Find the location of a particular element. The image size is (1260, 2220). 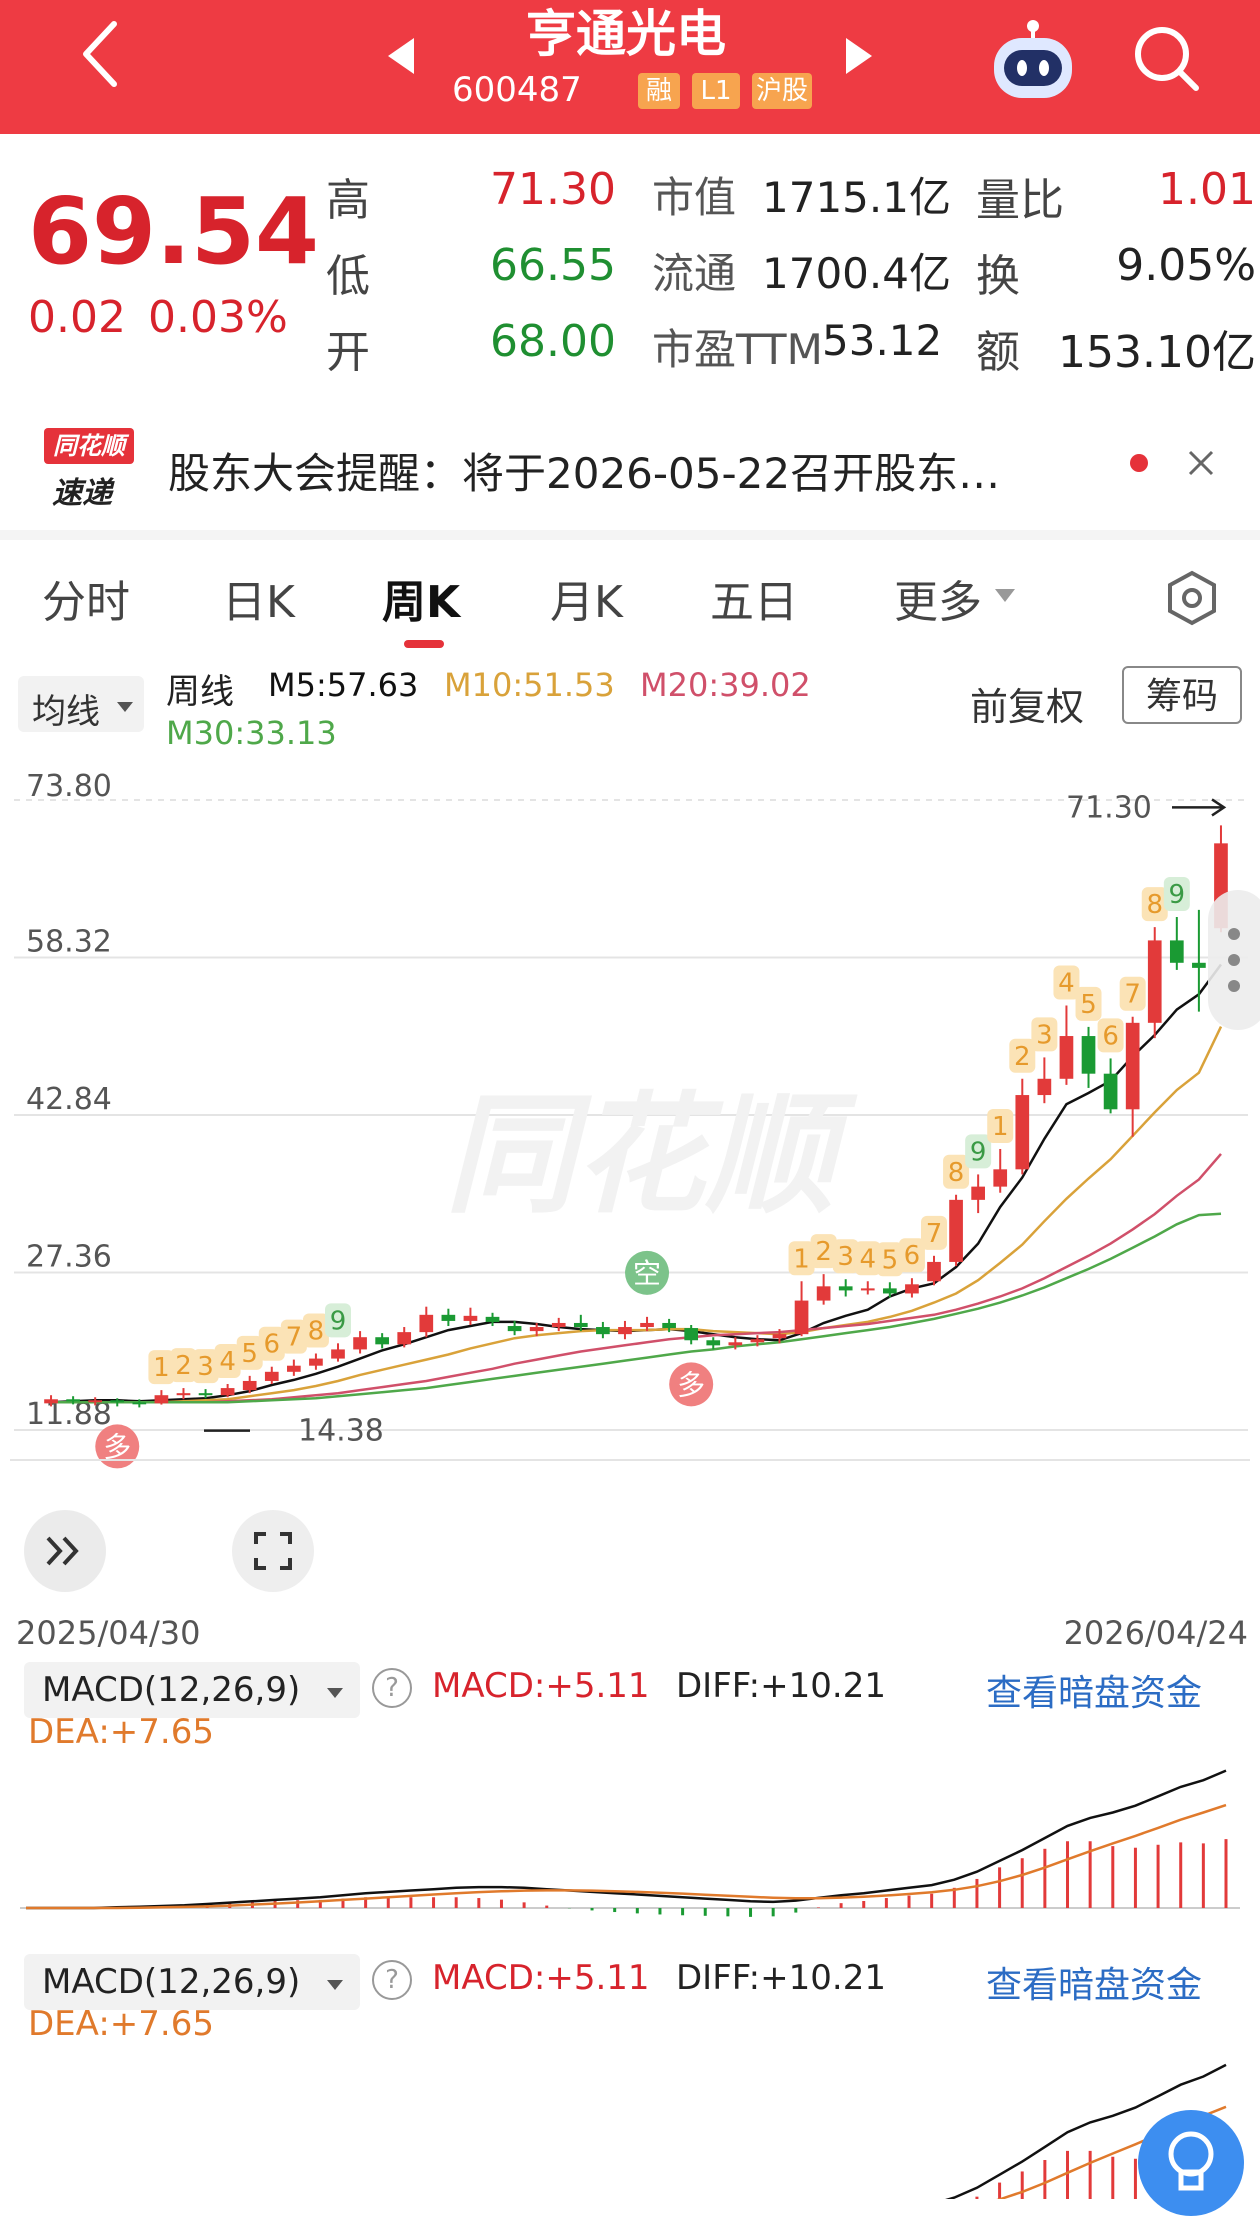

td-sequence-number: 4 is located at coordinates (1066, 984).